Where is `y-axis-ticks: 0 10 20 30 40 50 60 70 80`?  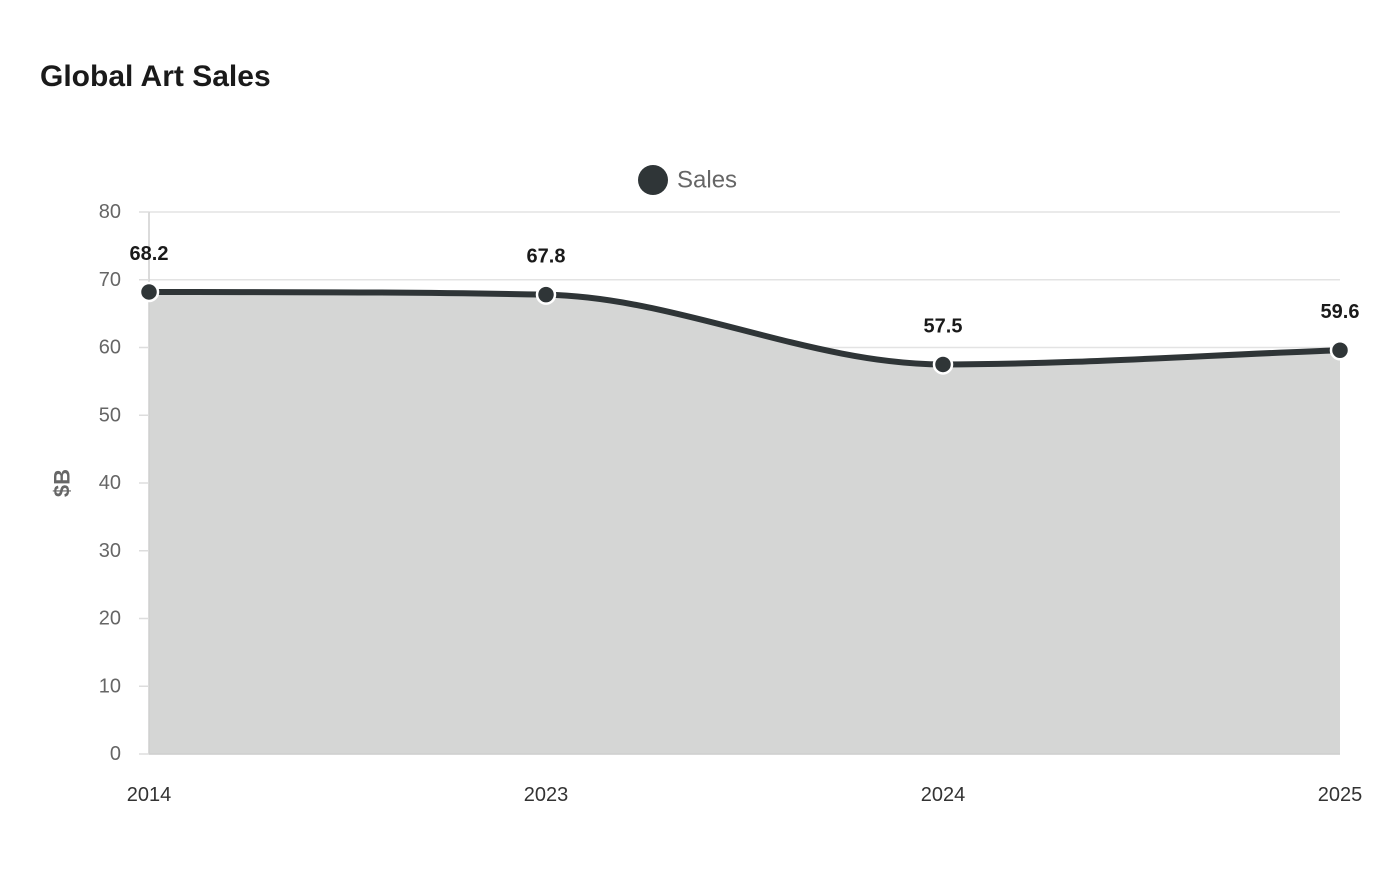
y-axis-ticks: 0 10 20 30 40 50 60 70 80 is located at coordinates (124, 483).